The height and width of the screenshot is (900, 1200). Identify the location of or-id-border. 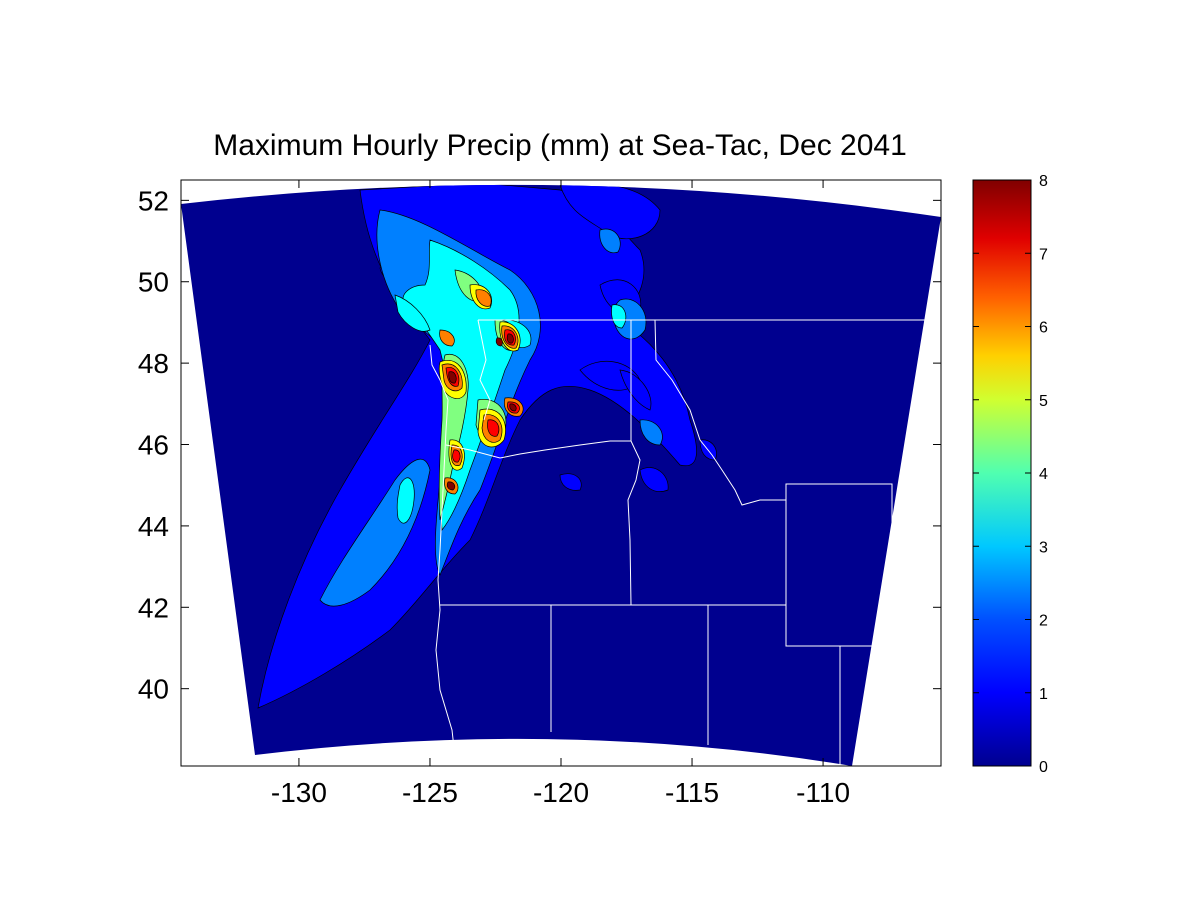
(634, 523).